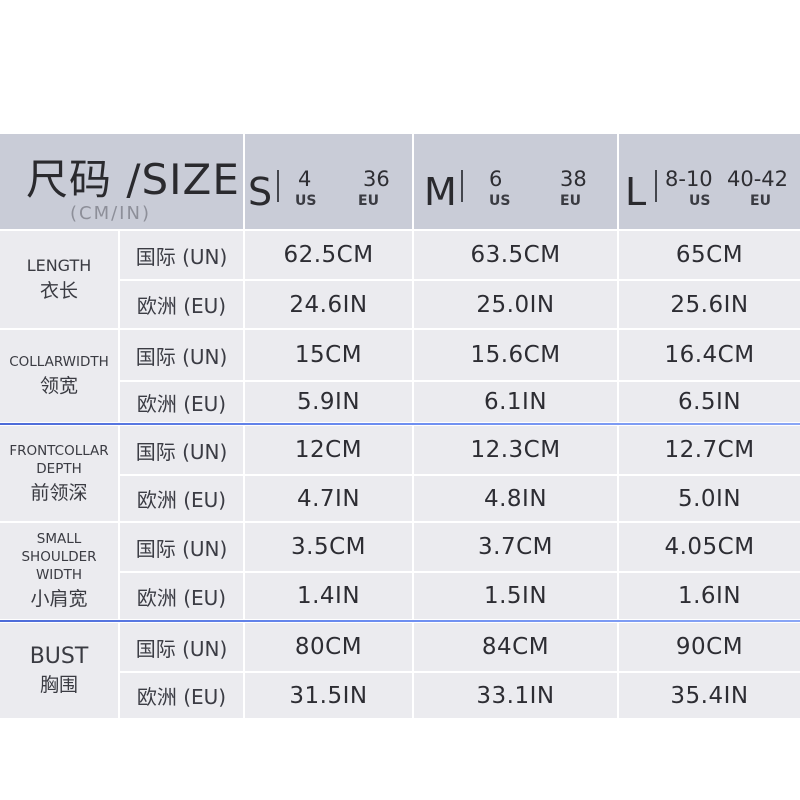  Describe the element at coordinates (515, 355) in the screenshot. I see `value-cell: 15.6CM` at that location.